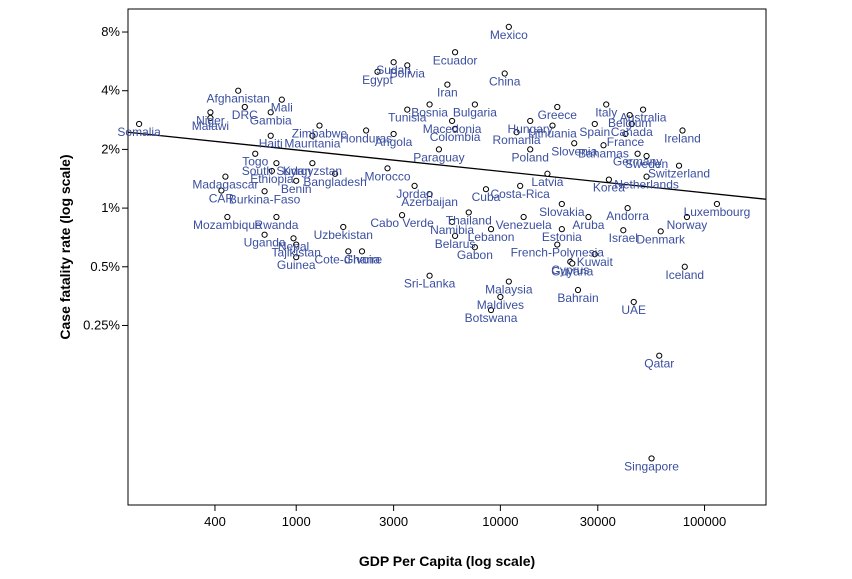 The width and height of the screenshot is (852, 579). Describe the element at coordinates (272, 179) in the screenshot. I see `point-label: Ethiopia` at that location.